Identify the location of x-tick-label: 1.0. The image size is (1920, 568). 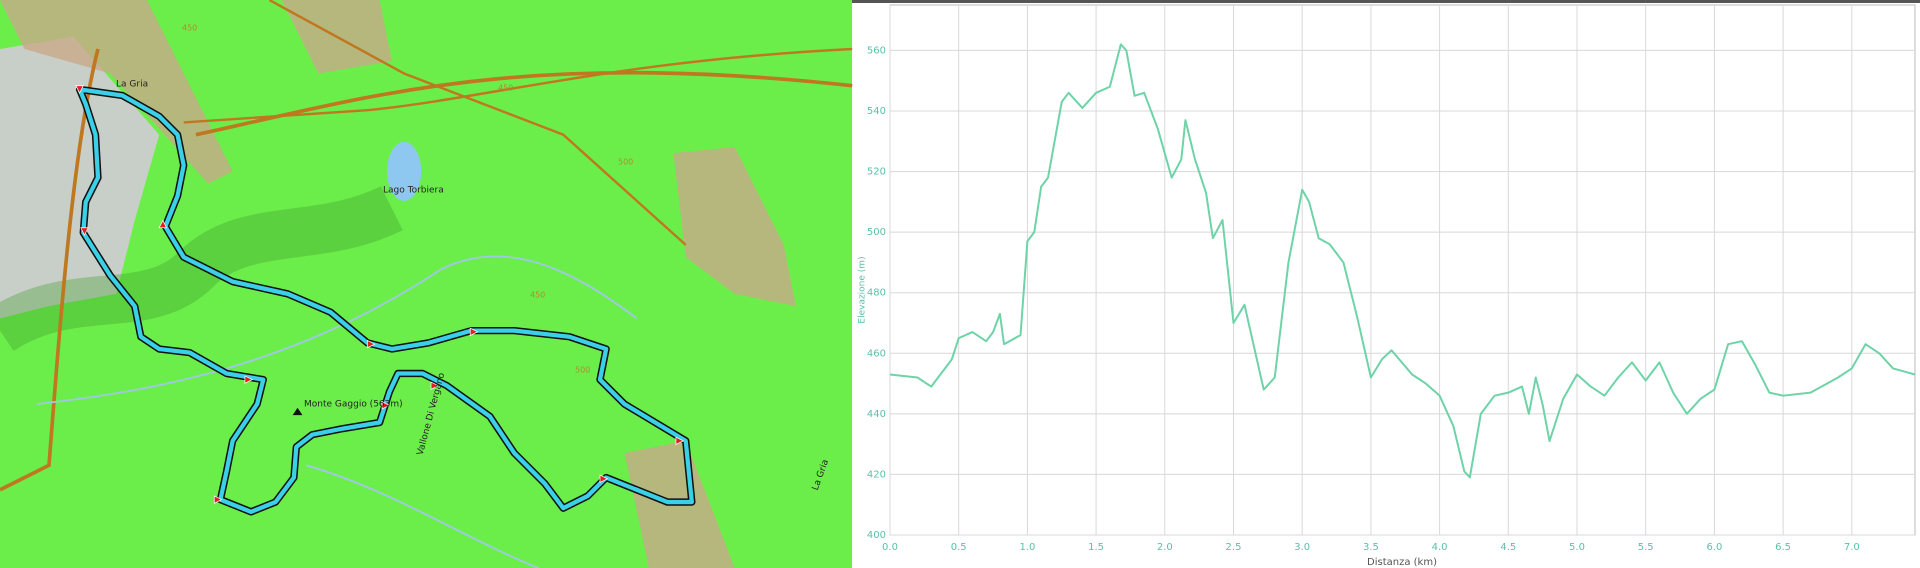
(1027, 547).